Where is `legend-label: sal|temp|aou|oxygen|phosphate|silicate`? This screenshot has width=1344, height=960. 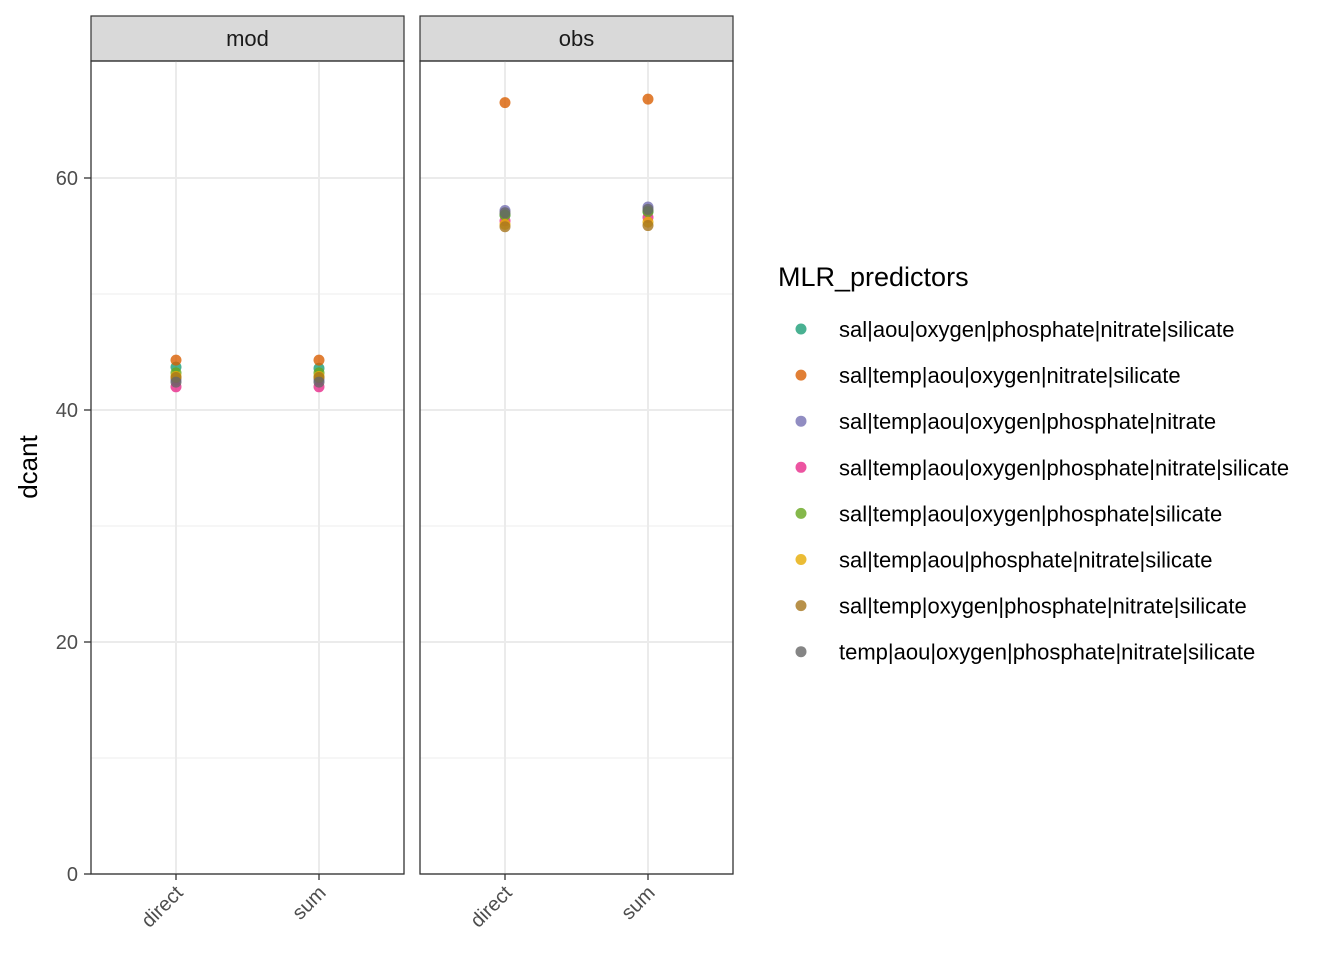 legend-label: sal|temp|aou|oxygen|phosphate|silicate is located at coordinates (1030, 513).